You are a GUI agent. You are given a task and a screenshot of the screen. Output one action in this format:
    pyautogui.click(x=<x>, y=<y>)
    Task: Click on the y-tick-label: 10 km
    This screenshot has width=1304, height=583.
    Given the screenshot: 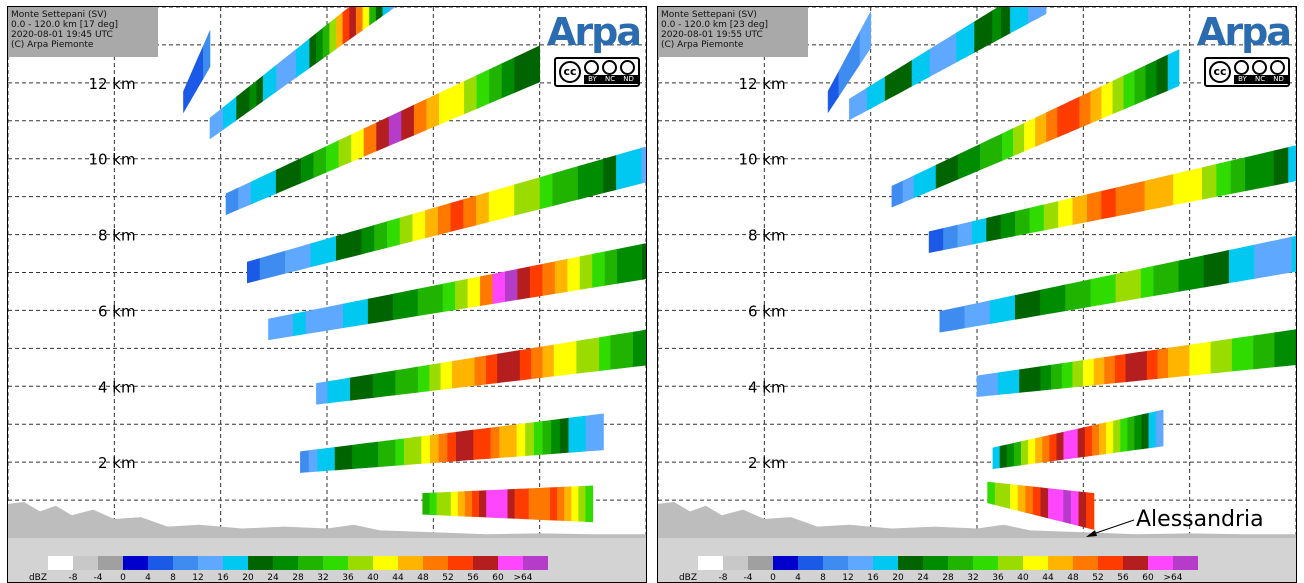 What is the action you would take?
    pyautogui.click(x=111, y=160)
    